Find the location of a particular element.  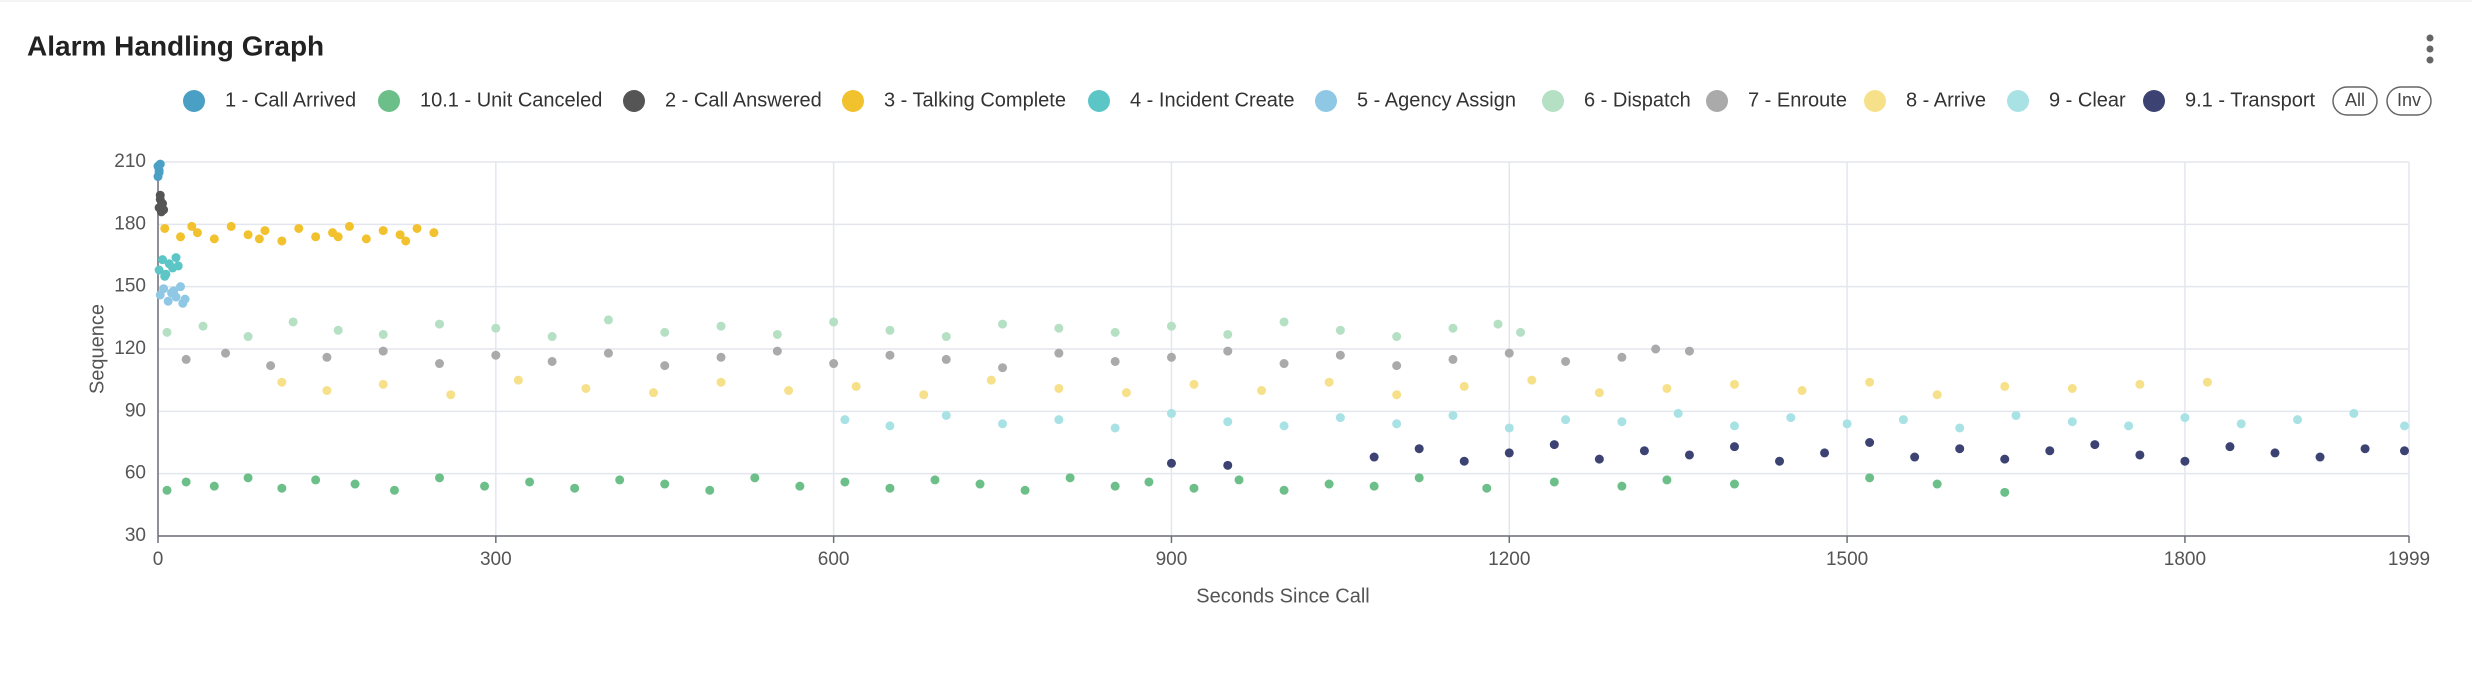

y-tick-label: 210 is located at coordinates (130, 161).